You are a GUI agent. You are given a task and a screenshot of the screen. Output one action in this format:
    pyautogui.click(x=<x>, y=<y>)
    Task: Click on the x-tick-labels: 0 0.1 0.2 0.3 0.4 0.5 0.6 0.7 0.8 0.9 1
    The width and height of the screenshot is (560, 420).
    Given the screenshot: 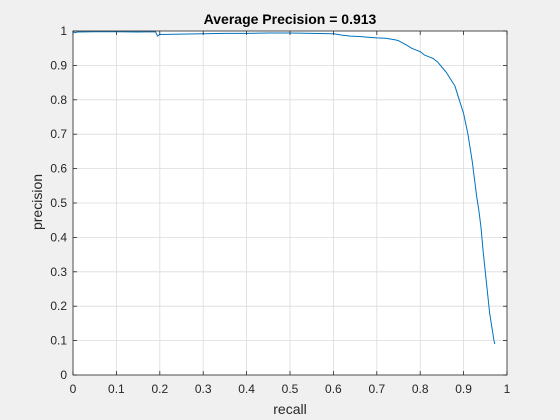 What is the action you would take?
    pyautogui.click(x=290, y=389)
    